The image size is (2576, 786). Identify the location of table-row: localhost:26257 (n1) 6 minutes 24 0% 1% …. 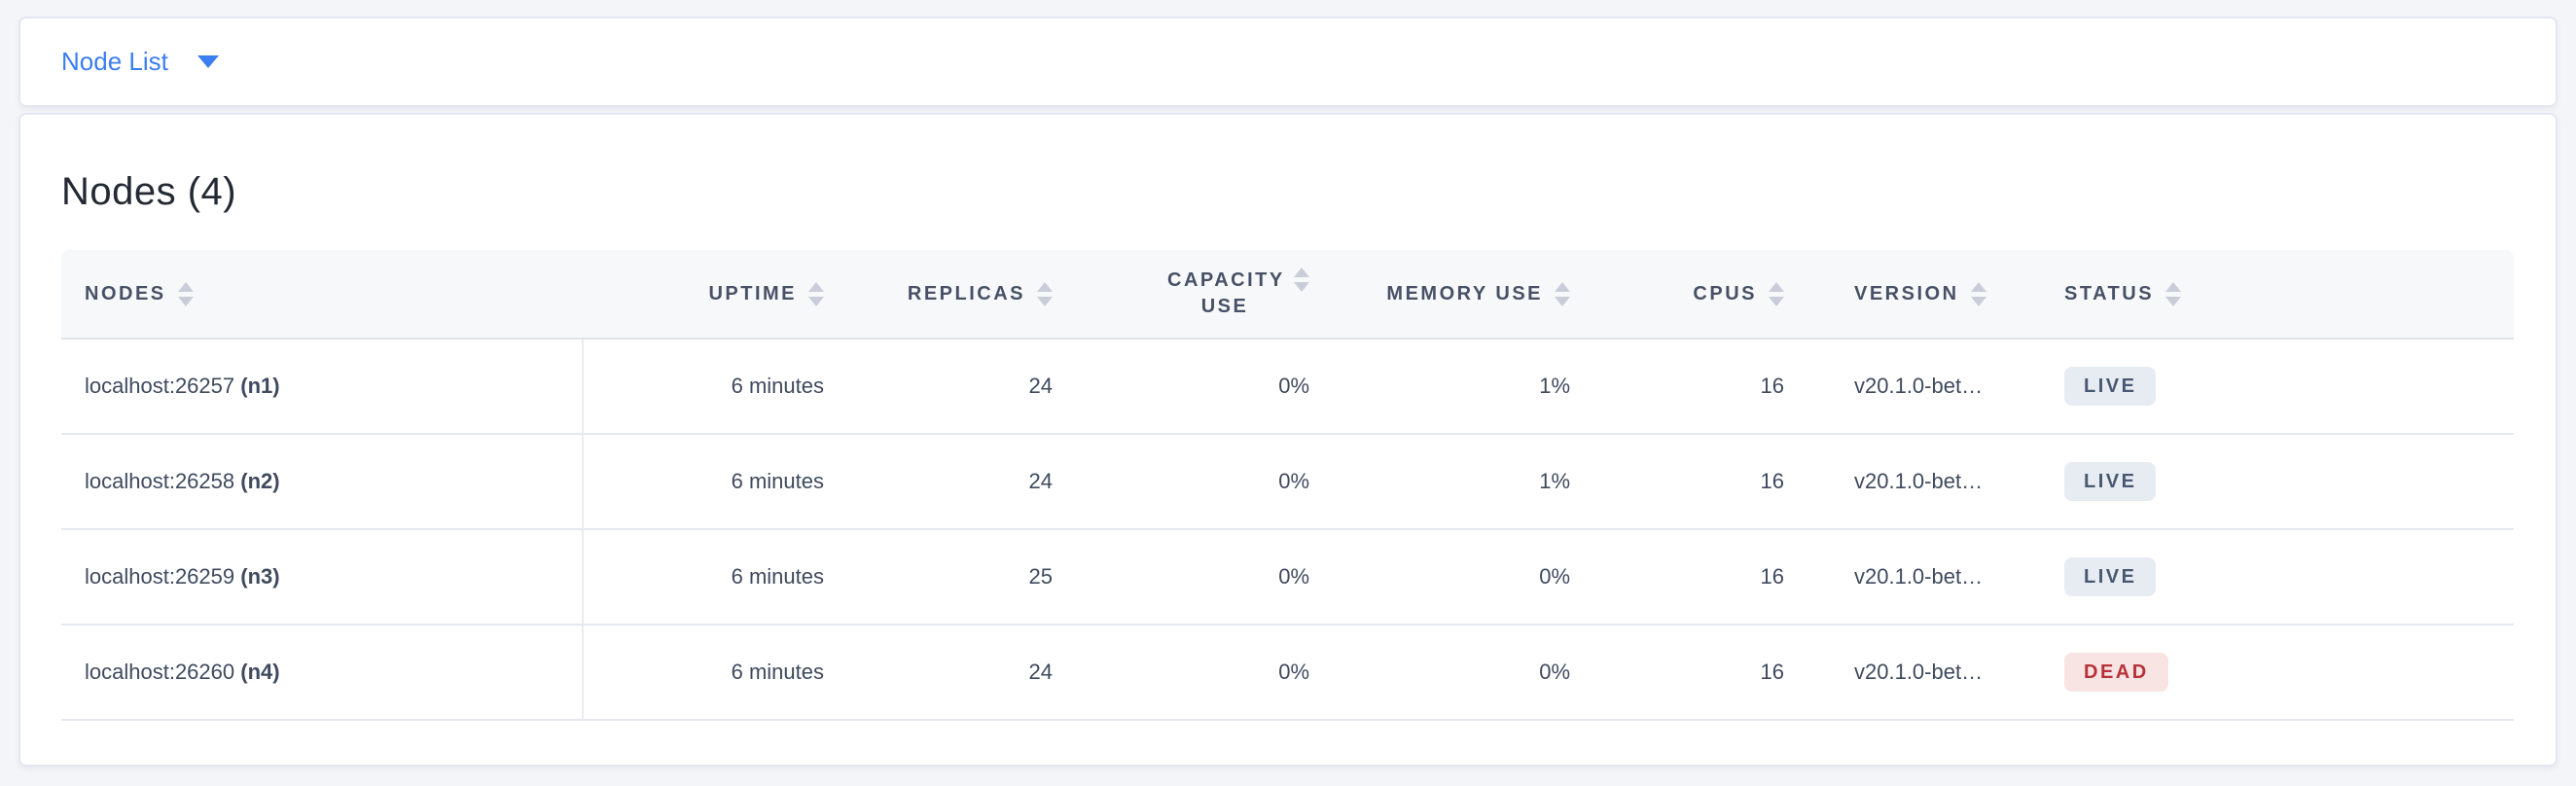
(1287, 387).